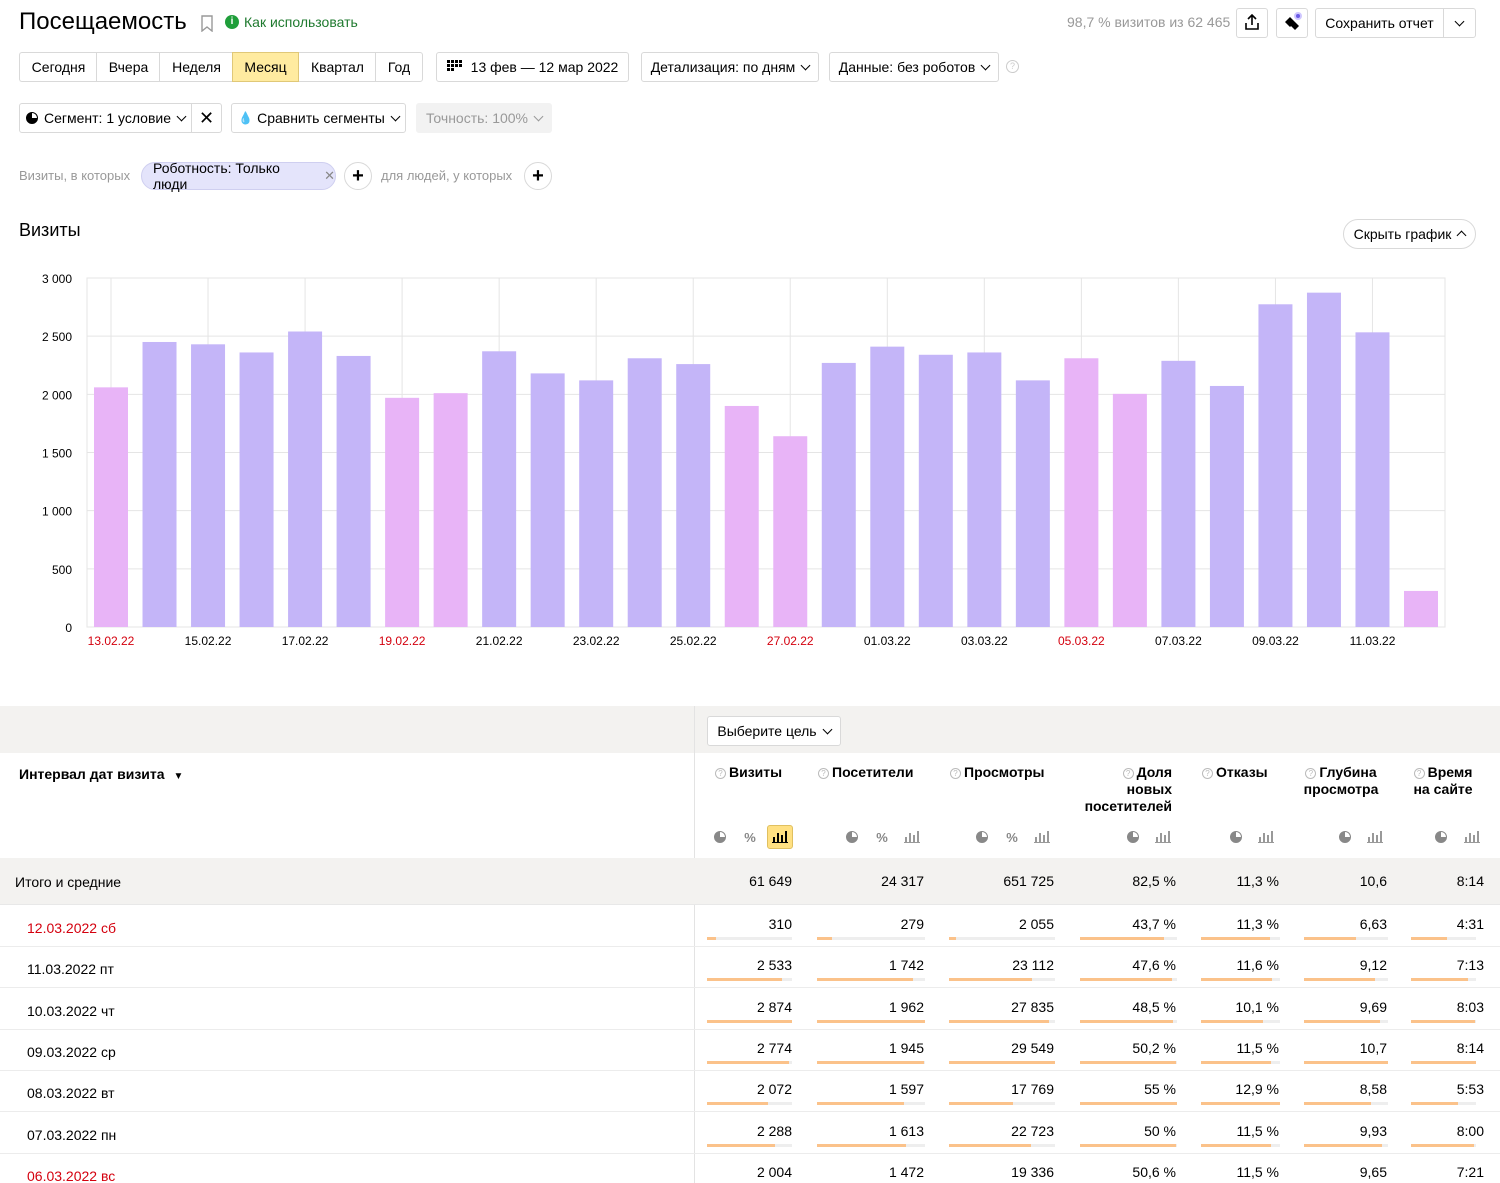 The image size is (1500, 1183). Describe the element at coordinates (730, 67) in the screenshot. I see `detail-dropdown: Детализация: по дням` at that location.